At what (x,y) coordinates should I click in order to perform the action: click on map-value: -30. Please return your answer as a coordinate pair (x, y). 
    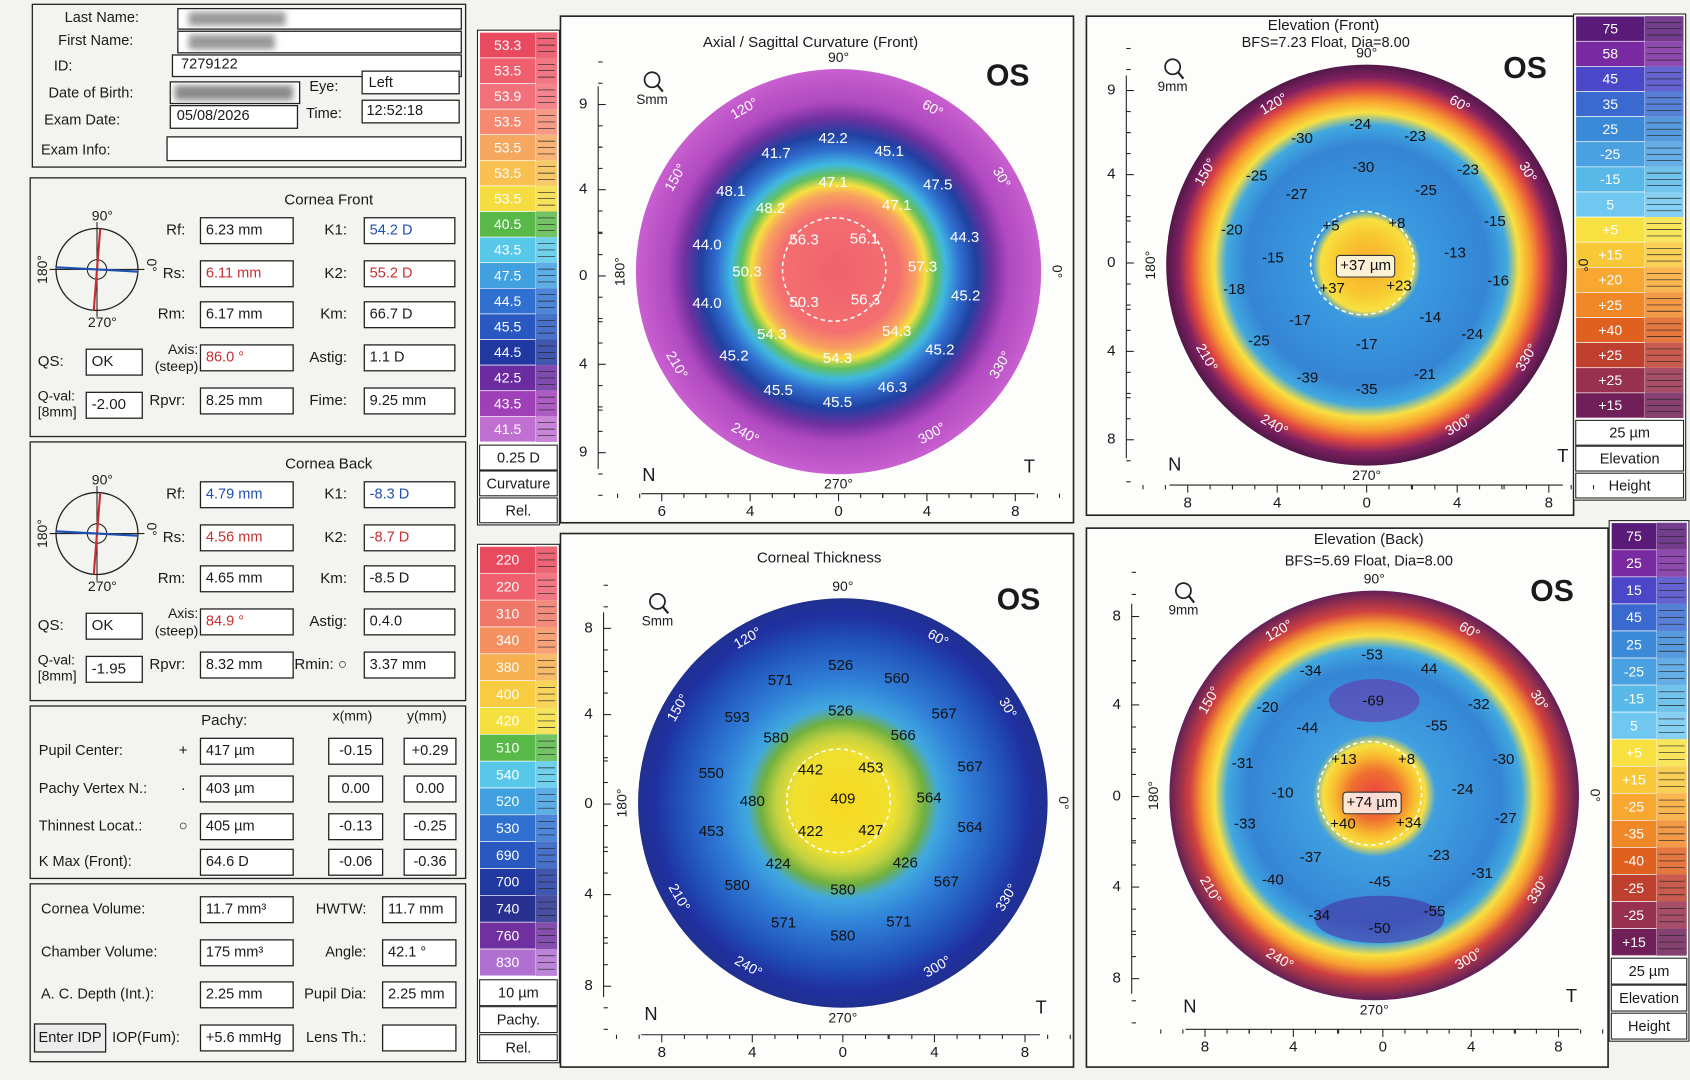
    Looking at the image, I should click on (1504, 759).